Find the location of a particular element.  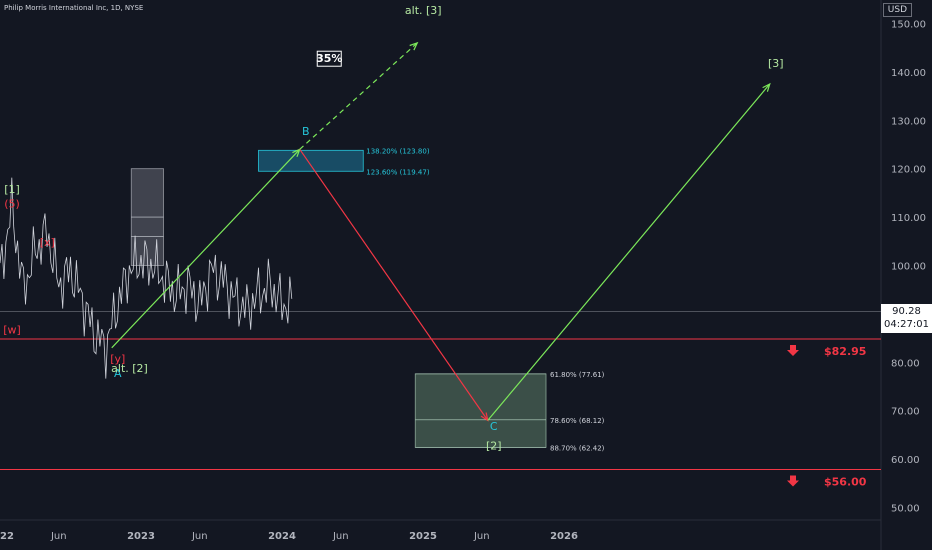

fib-upper-zone: 138.20% (123.80) 123.60% (119.47) is located at coordinates (344, 161).